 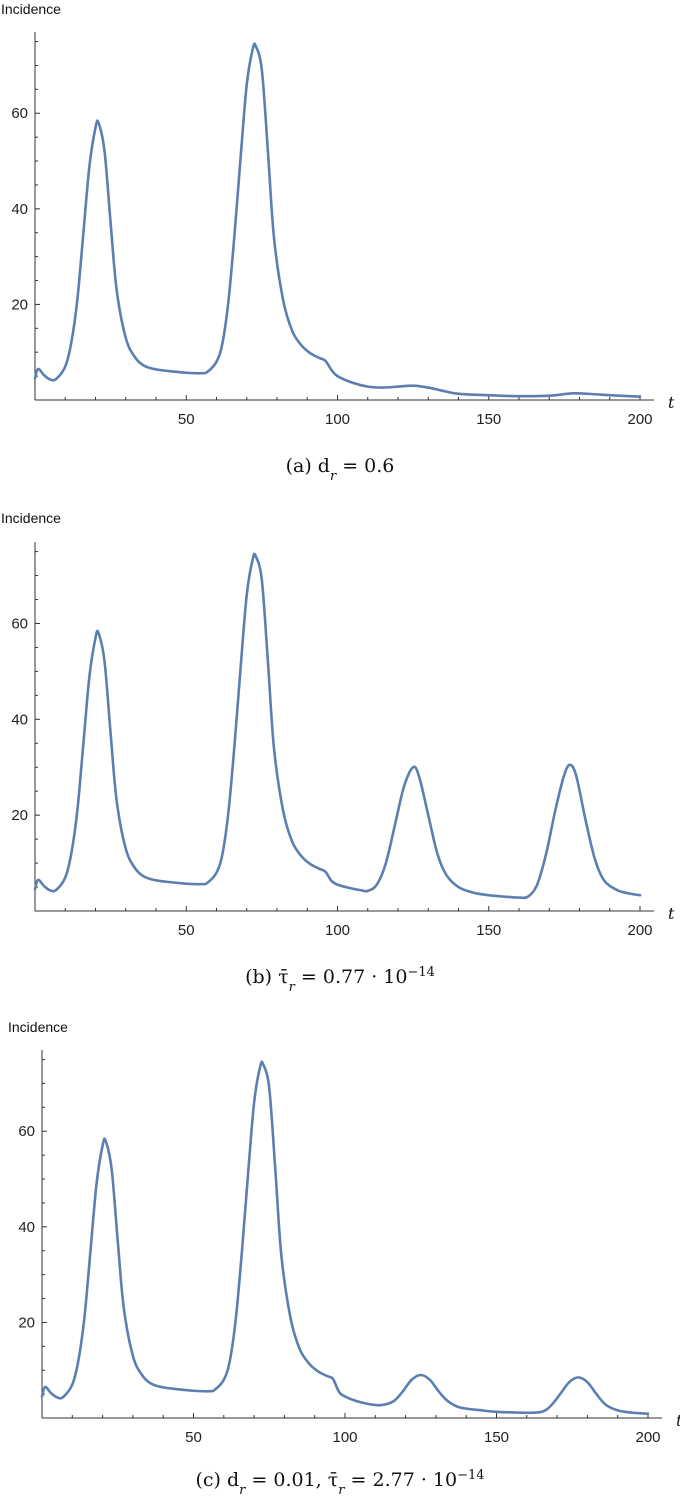 I want to click on panel-caption: (a) dr = 0.6, so click(x=340, y=469).